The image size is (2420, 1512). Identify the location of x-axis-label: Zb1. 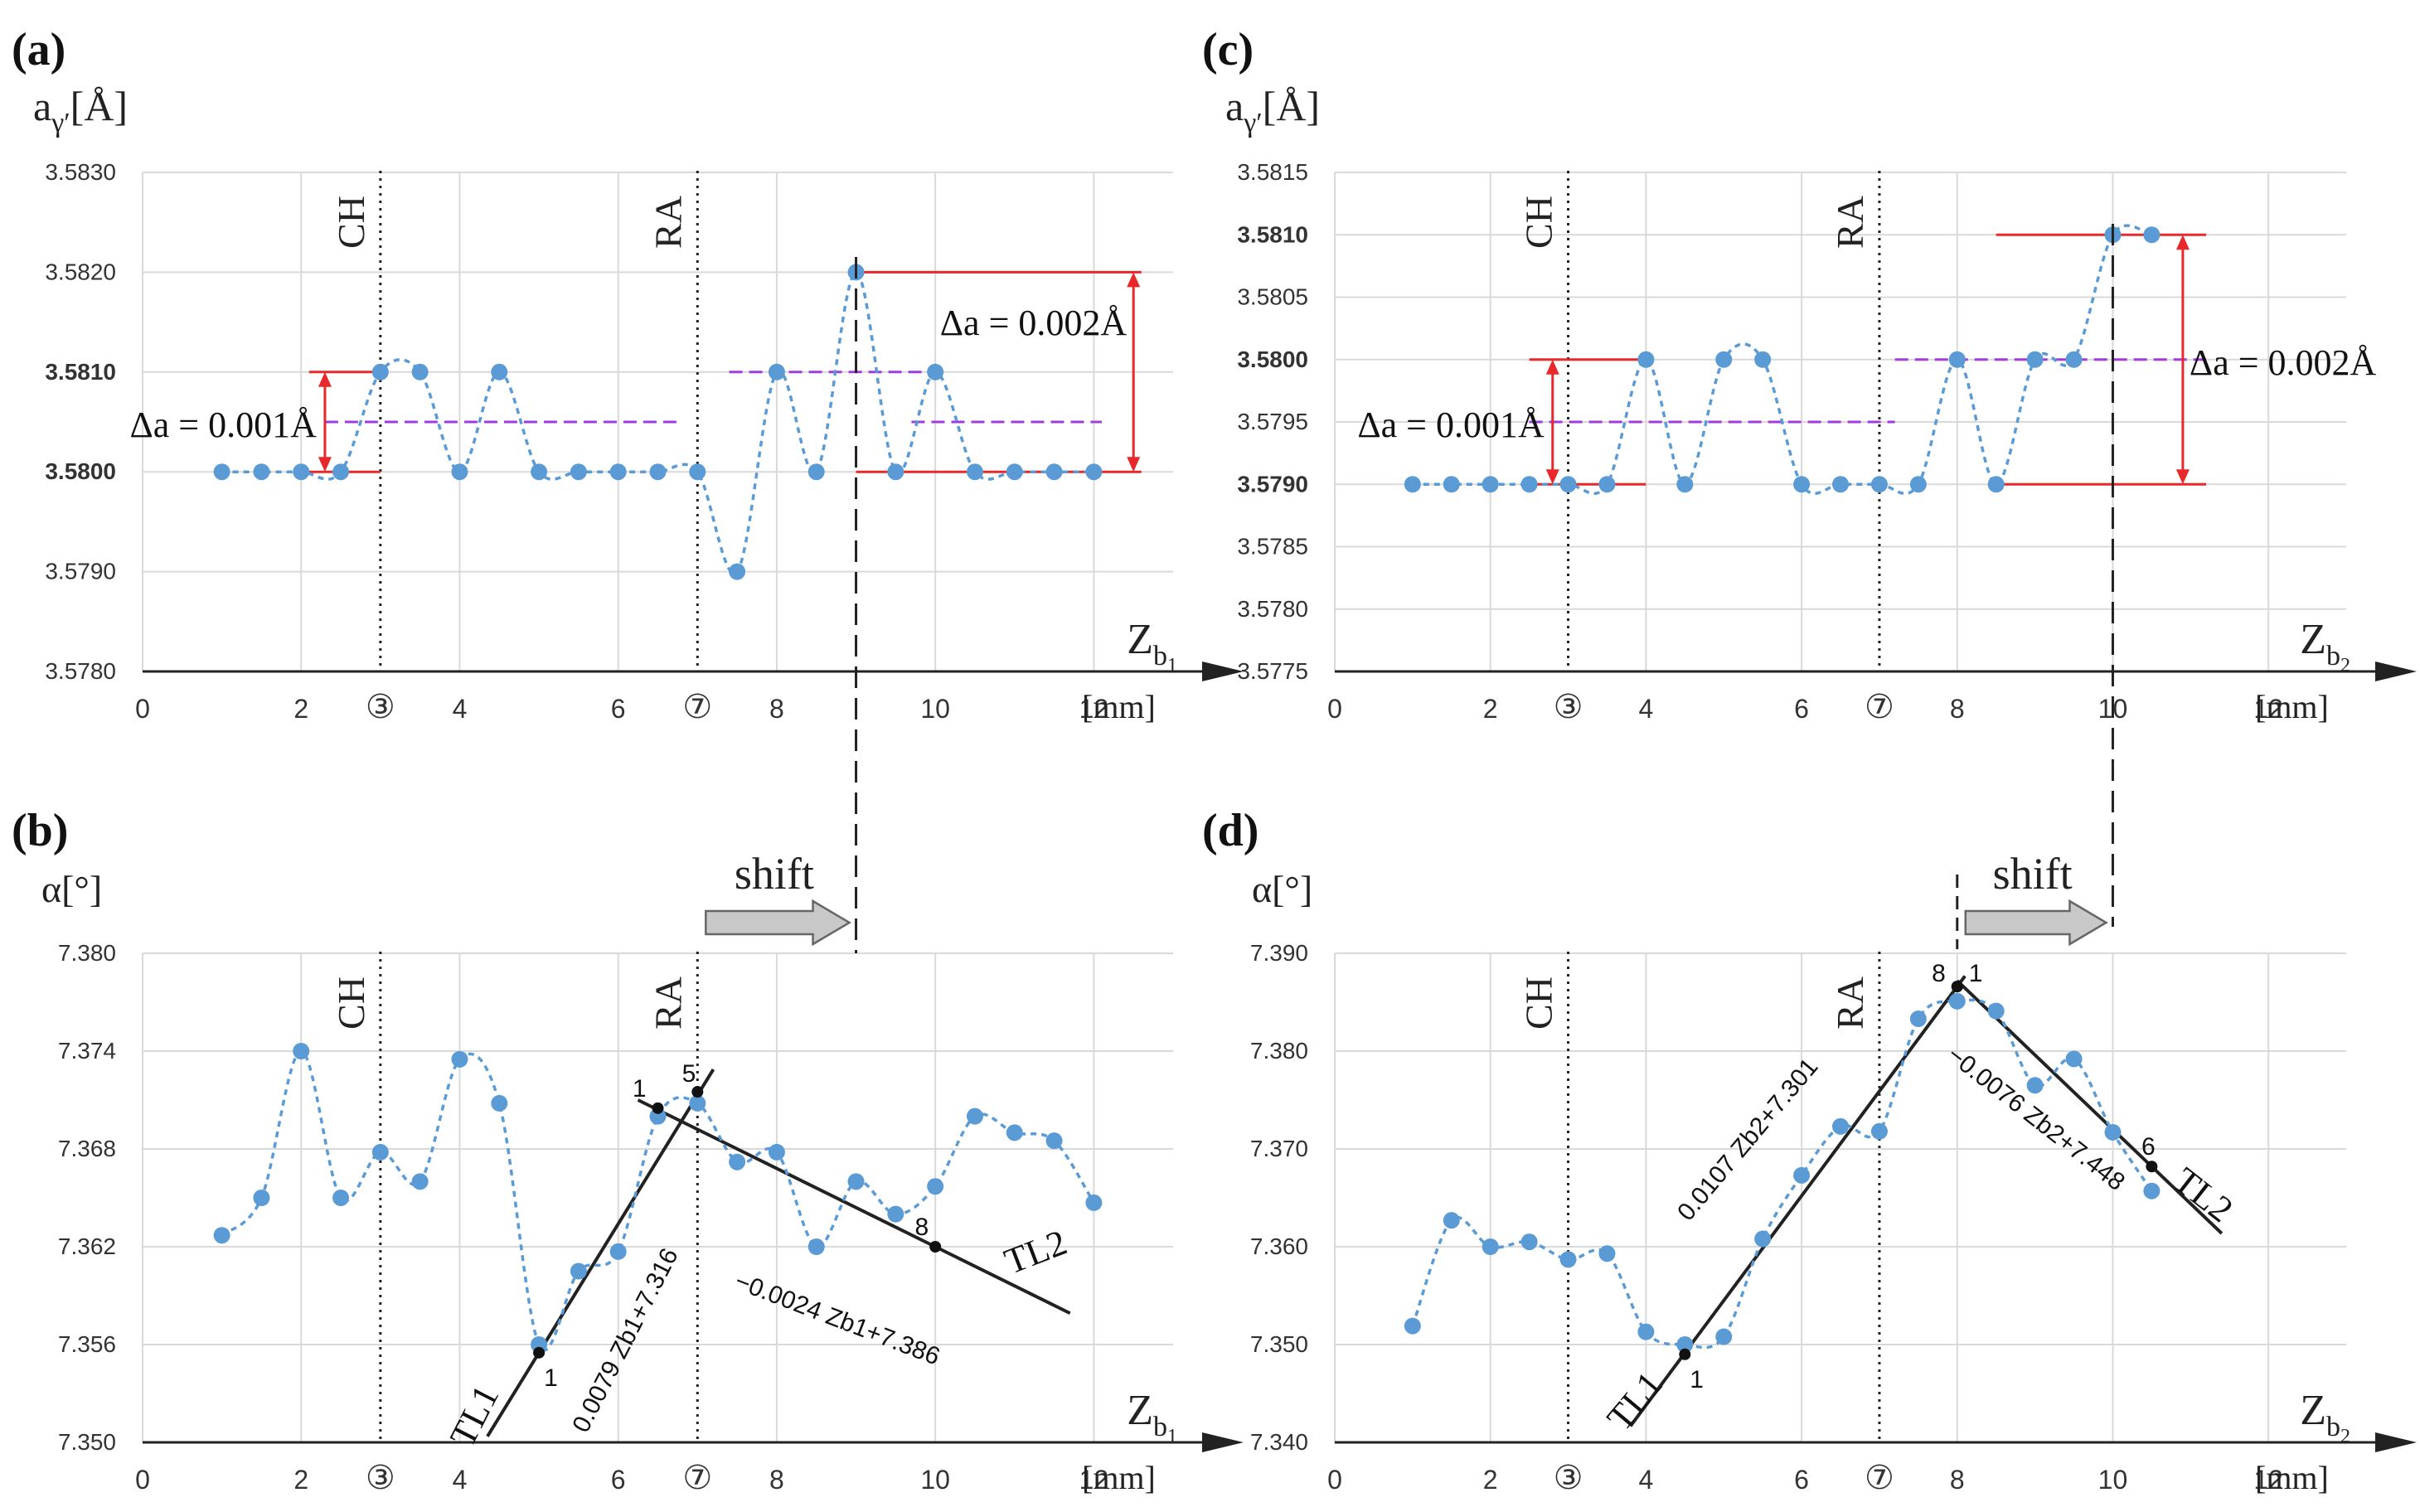
(1152, 646).